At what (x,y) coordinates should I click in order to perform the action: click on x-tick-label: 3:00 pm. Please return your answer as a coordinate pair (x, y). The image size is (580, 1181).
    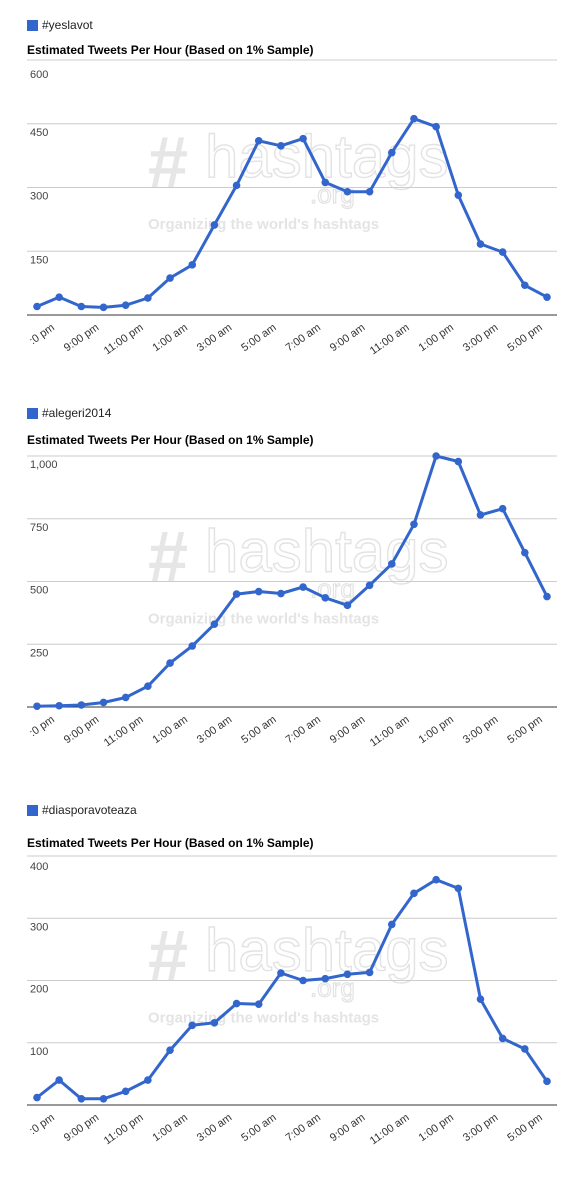
    Looking at the image, I should click on (480, 1128).